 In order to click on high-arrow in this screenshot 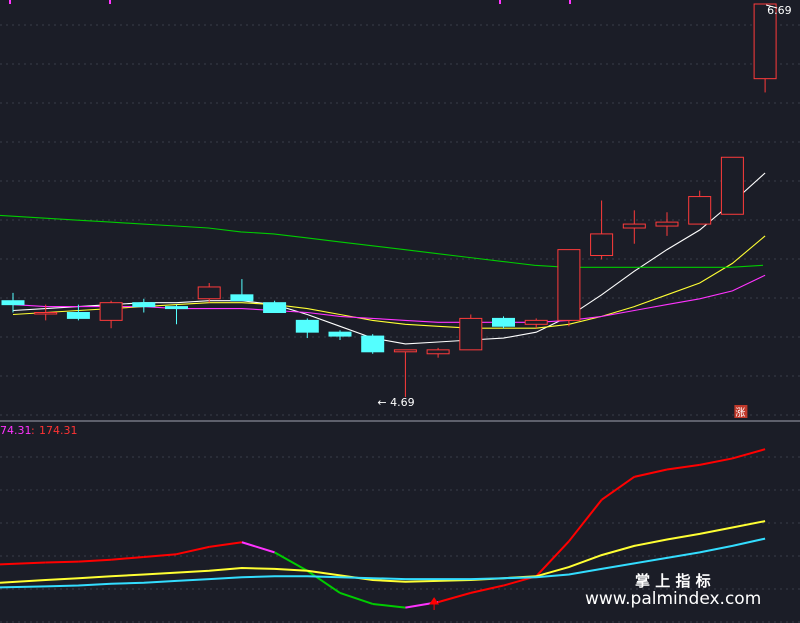, I will do `click(771, 6)`.